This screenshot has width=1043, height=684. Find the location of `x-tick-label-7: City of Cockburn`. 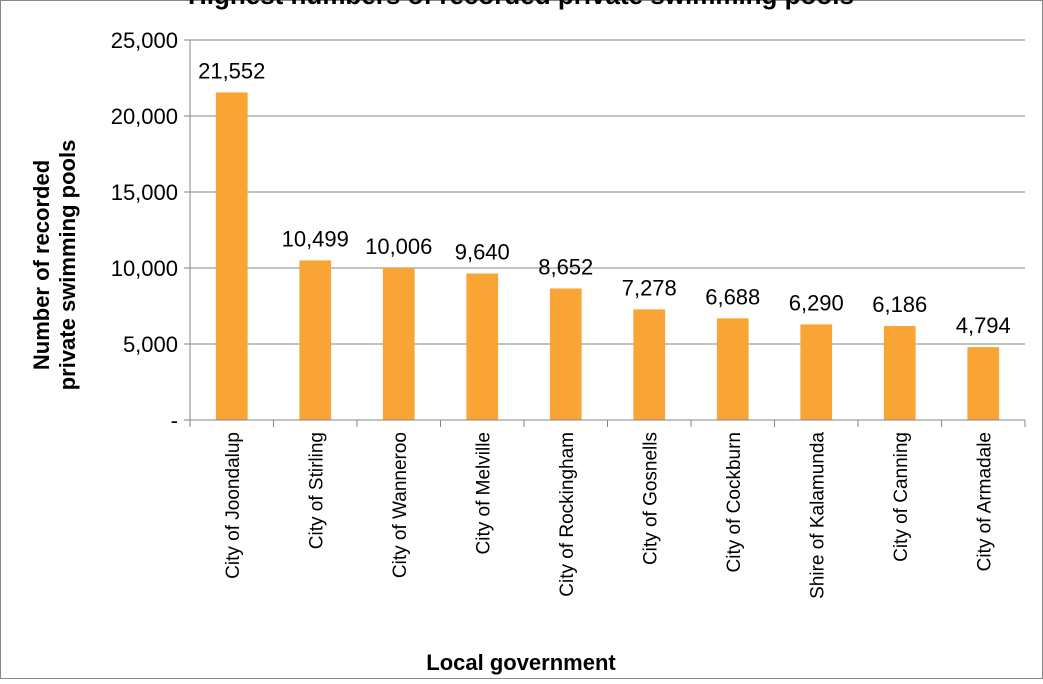

x-tick-label-7: City of Cockburn is located at coordinates (734, 502).